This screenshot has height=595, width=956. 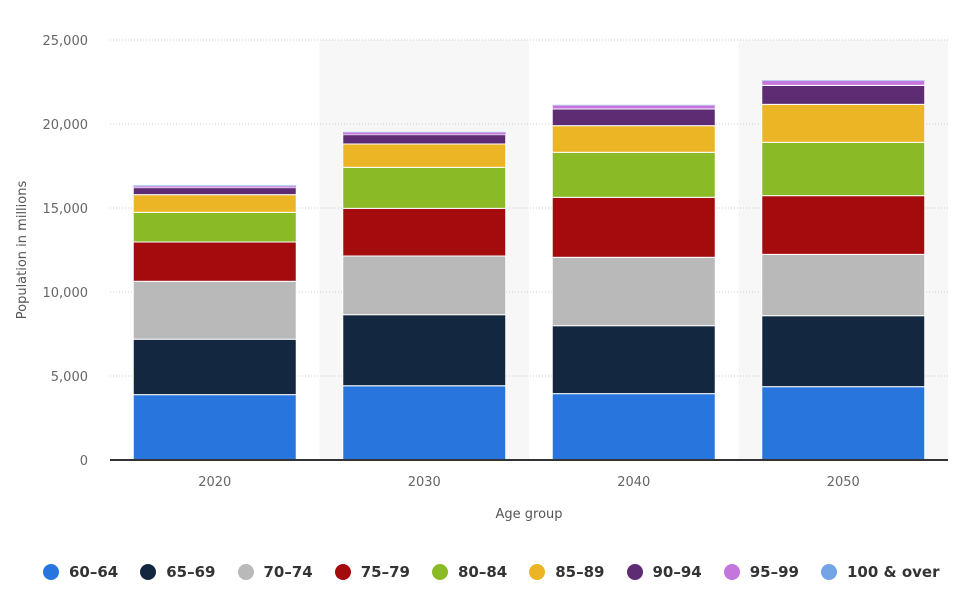 I want to click on legend-item: 95–99, so click(x=760, y=572).